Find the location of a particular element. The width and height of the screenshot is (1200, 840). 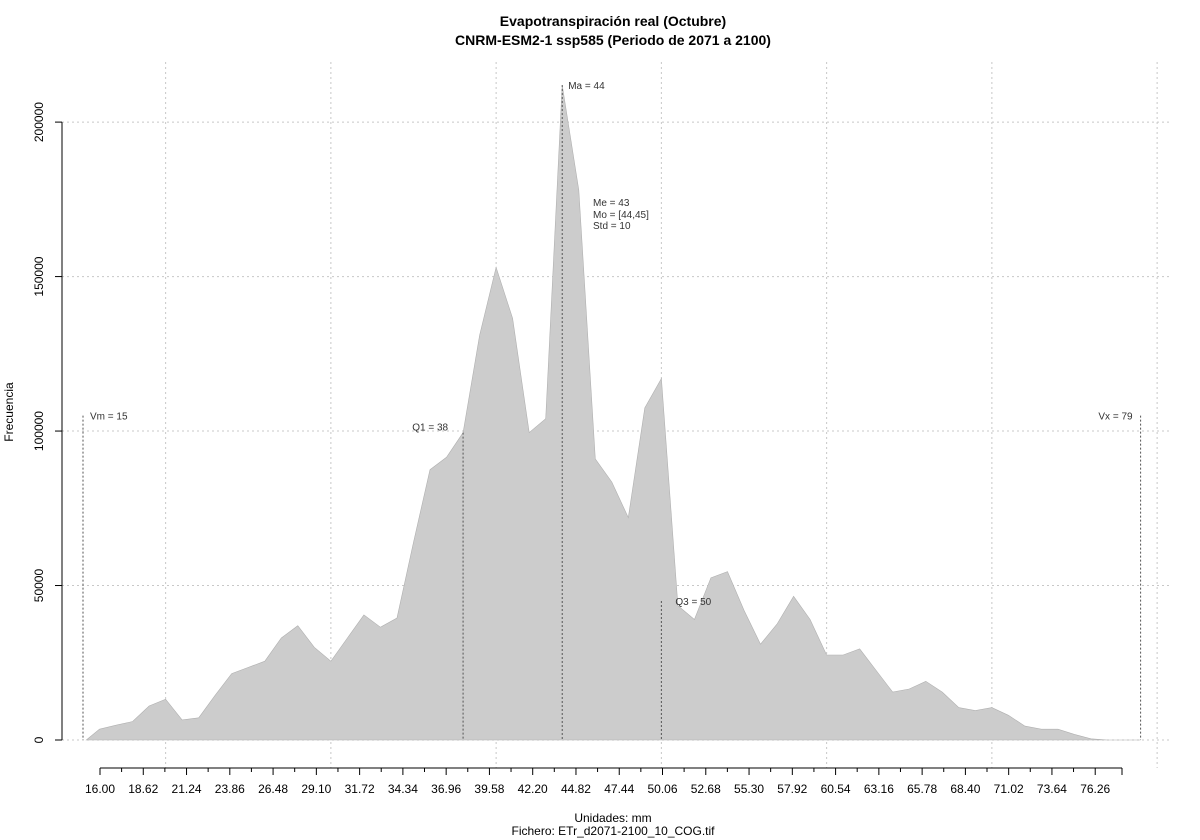

stat-median: Me = 43 is located at coordinates (611, 203).